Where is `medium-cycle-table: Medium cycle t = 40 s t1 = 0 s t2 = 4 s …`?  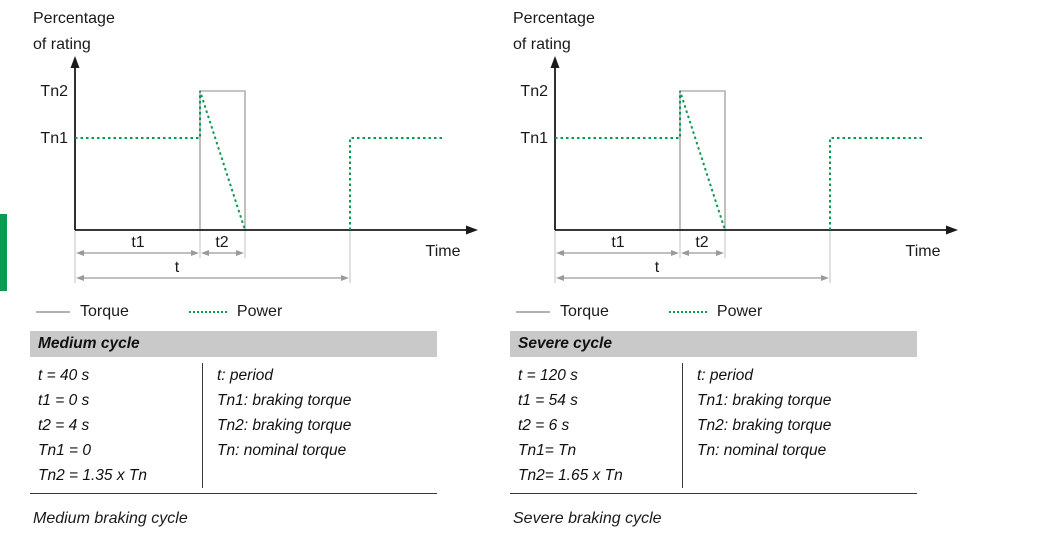
medium-cycle-table: Medium cycle t = 40 s t1 = 0 s t2 = 4 s … is located at coordinates (233, 412).